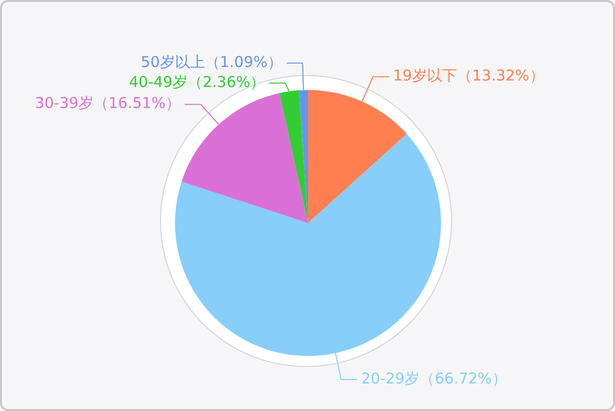 The image size is (615, 411). Describe the element at coordinates (211, 61) in the screenshot. I see `slice-label: 50岁以上（1.09%）` at that location.